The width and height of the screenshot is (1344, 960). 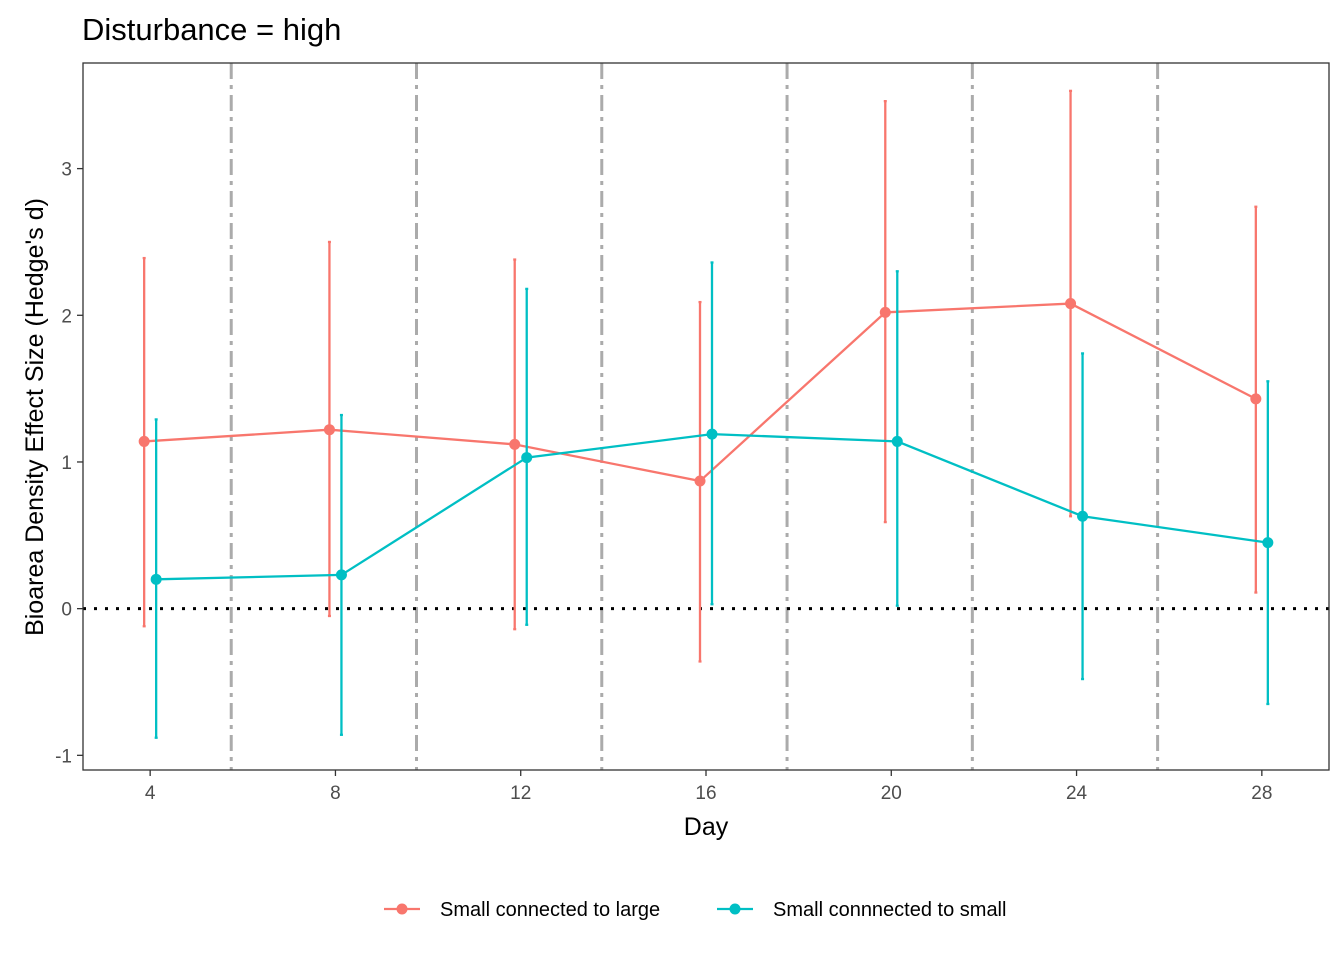 What do you see at coordinates (550, 910) in the screenshot?
I see `legend-label: Small connected to large` at bounding box center [550, 910].